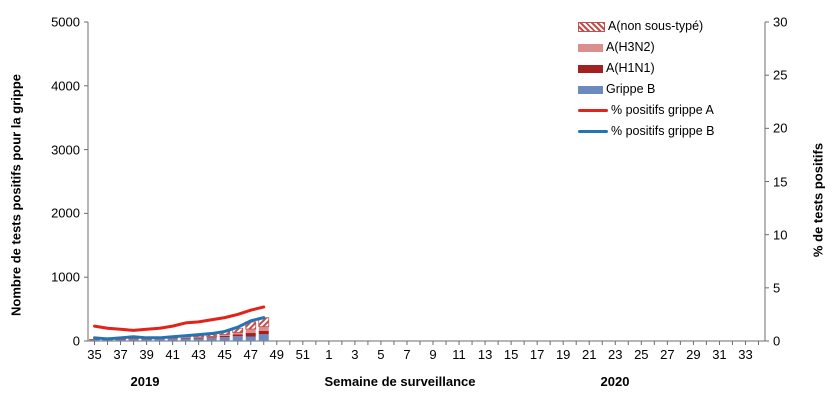 The width and height of the screenshot is (840, 405). Describe the element at coordinates (94, 354) in the screenshot. I see `x-tick-label: 35` at that location.